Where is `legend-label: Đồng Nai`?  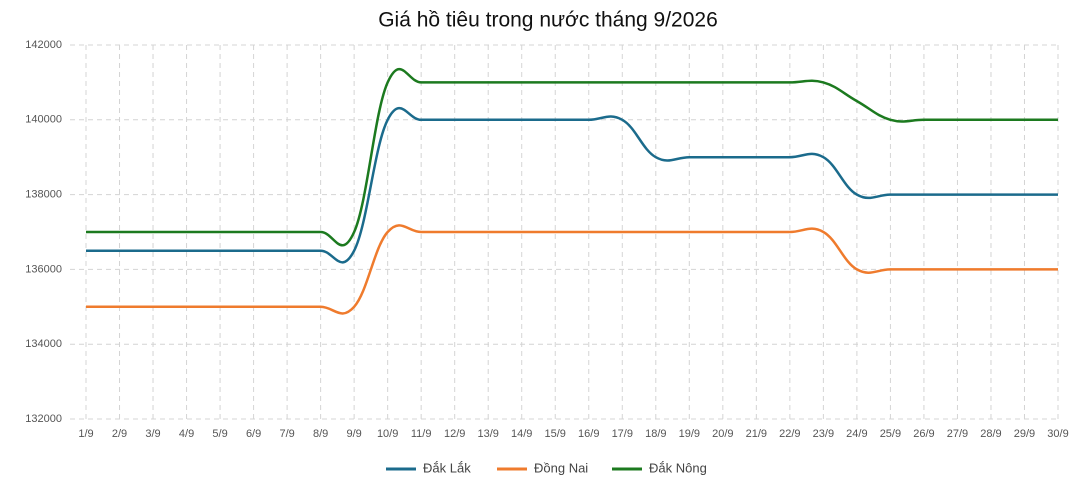
legend-label: Đồng Nai is located at coordinates (561, 467).